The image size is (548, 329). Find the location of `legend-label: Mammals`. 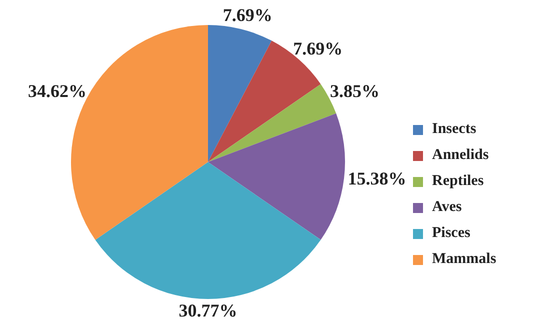

legend-label: Mammals is located at coordinates (464, 259).